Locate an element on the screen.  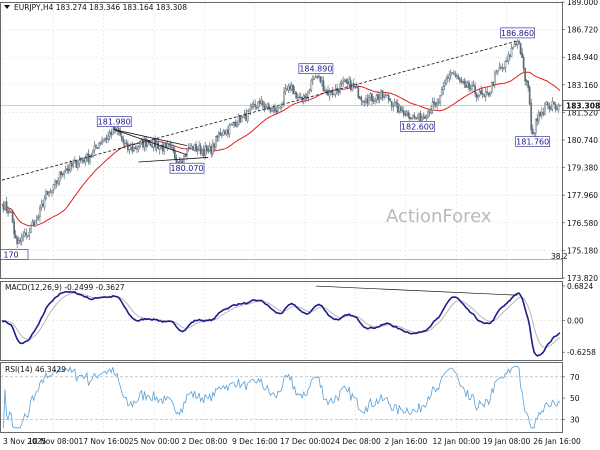
rsi-tick-label: 30 is located at coordinates (575, 419).